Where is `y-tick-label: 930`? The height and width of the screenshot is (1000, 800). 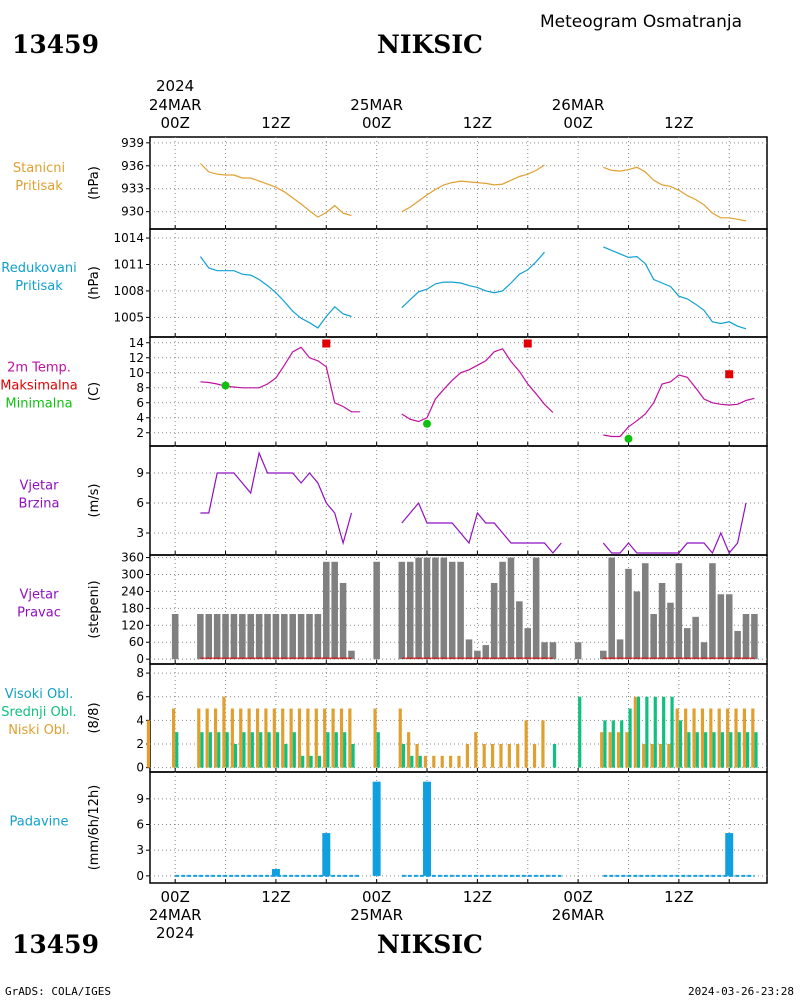 y-tick-label: 930 is located at coordinates (132, 212).